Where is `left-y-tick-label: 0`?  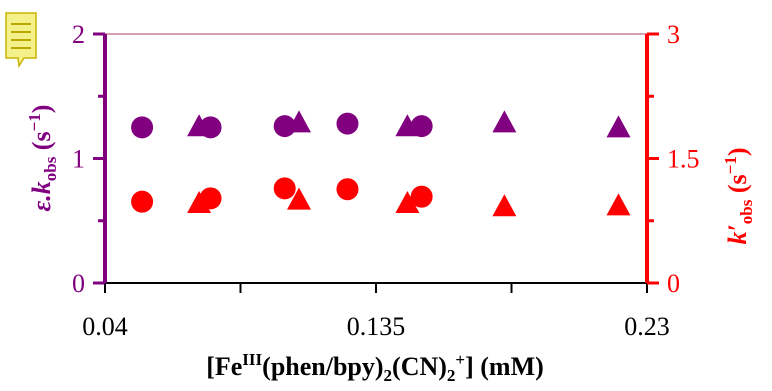
left-y-tick-label: 0 is located at coordinates (78, 283).